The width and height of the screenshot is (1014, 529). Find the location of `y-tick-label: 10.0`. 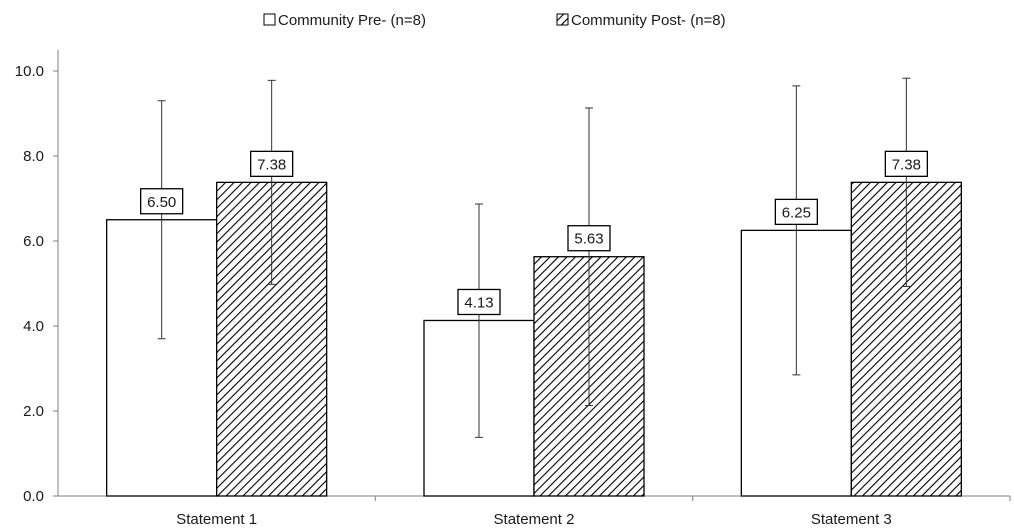

y-tick-label: 10.0 is located at coordinates (29, 71).